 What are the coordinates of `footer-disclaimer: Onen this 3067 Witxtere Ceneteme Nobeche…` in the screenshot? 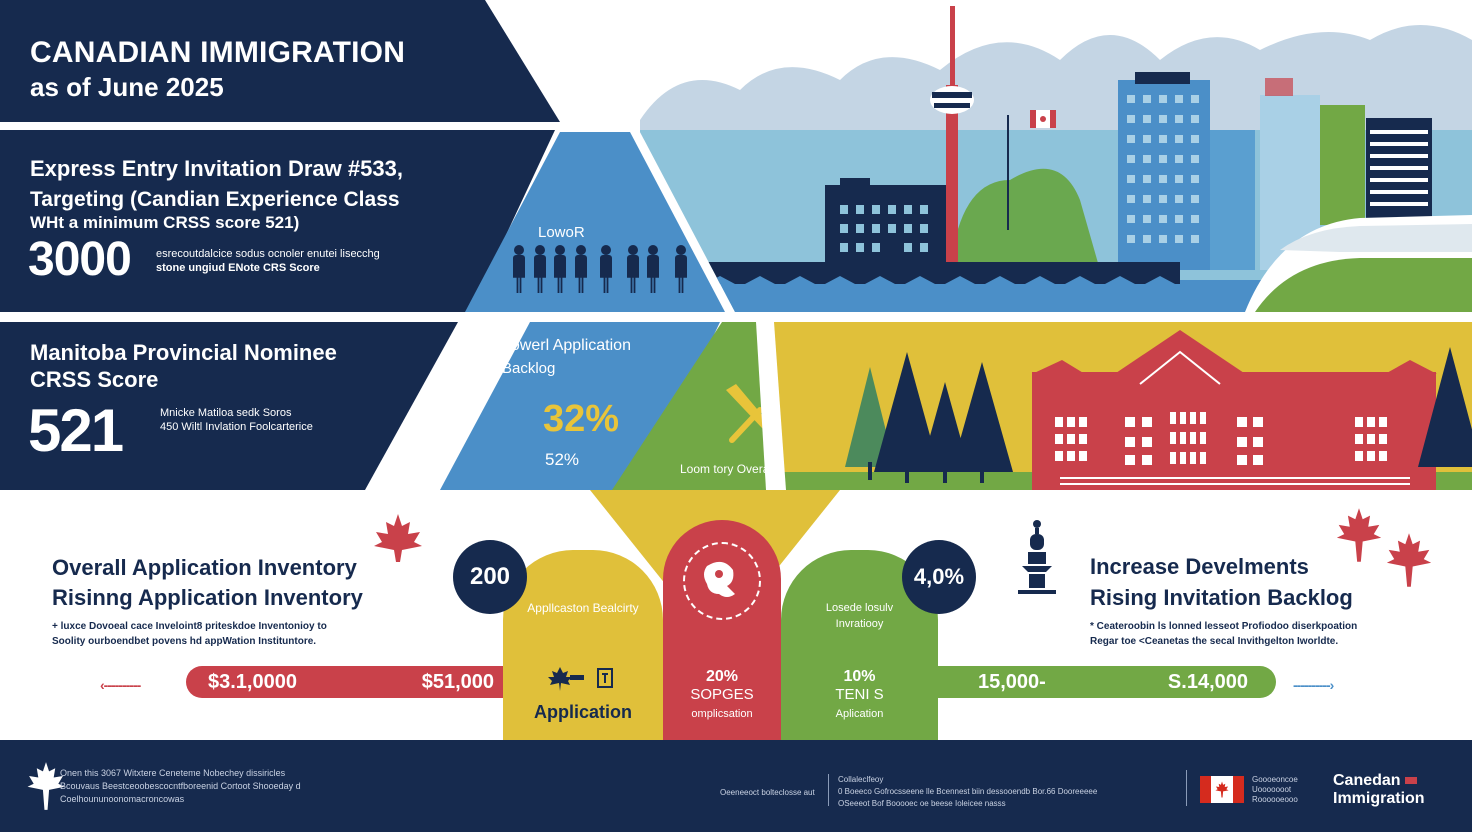 It's located at (180, 786).